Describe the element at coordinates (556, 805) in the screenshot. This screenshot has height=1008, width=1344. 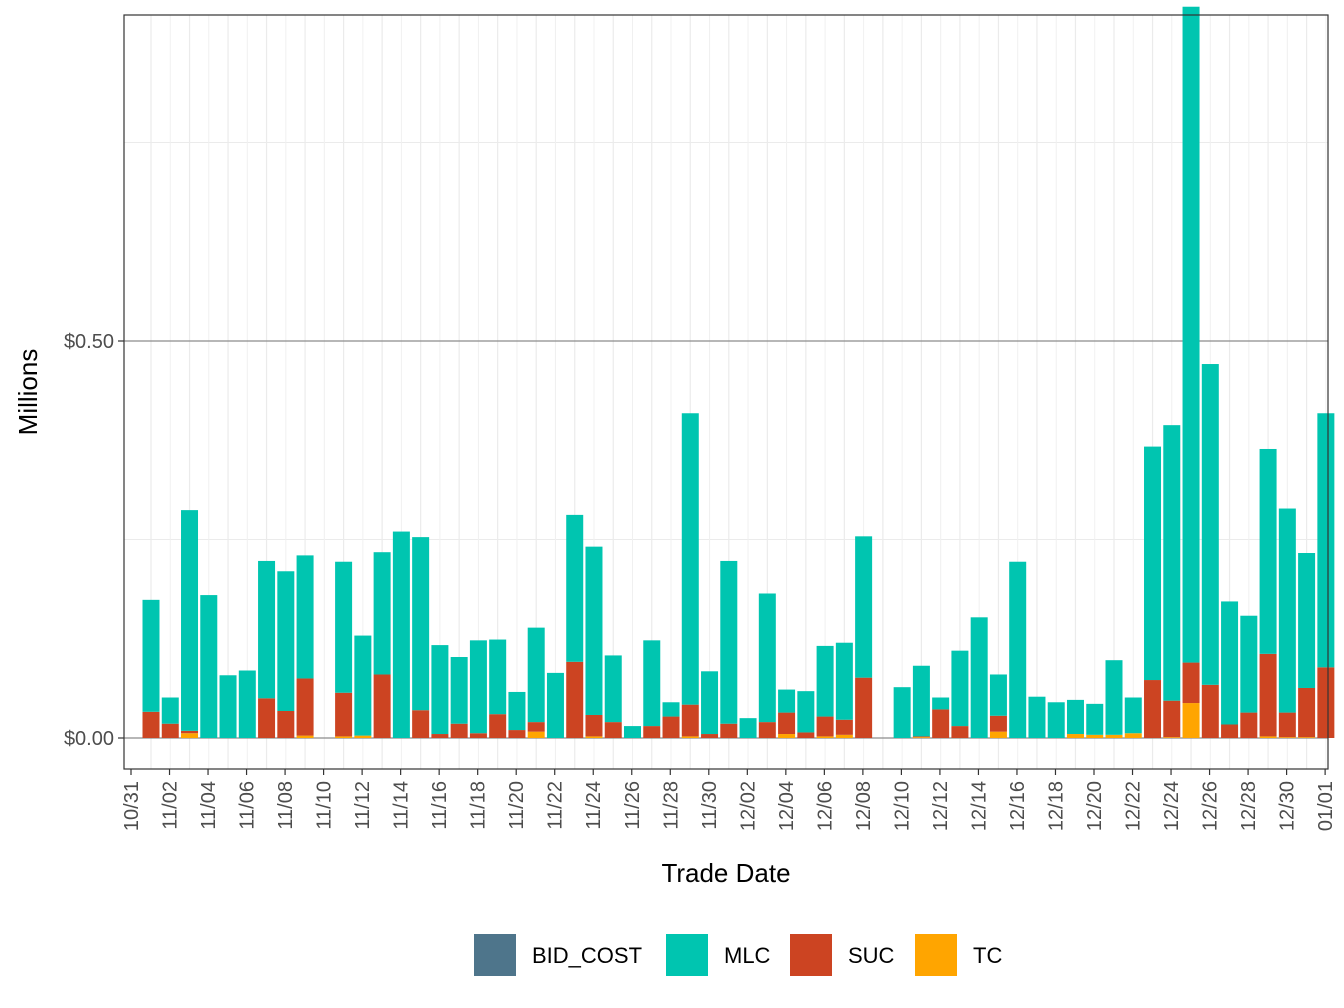
I see `x-tick-label: 11/22` at that location.